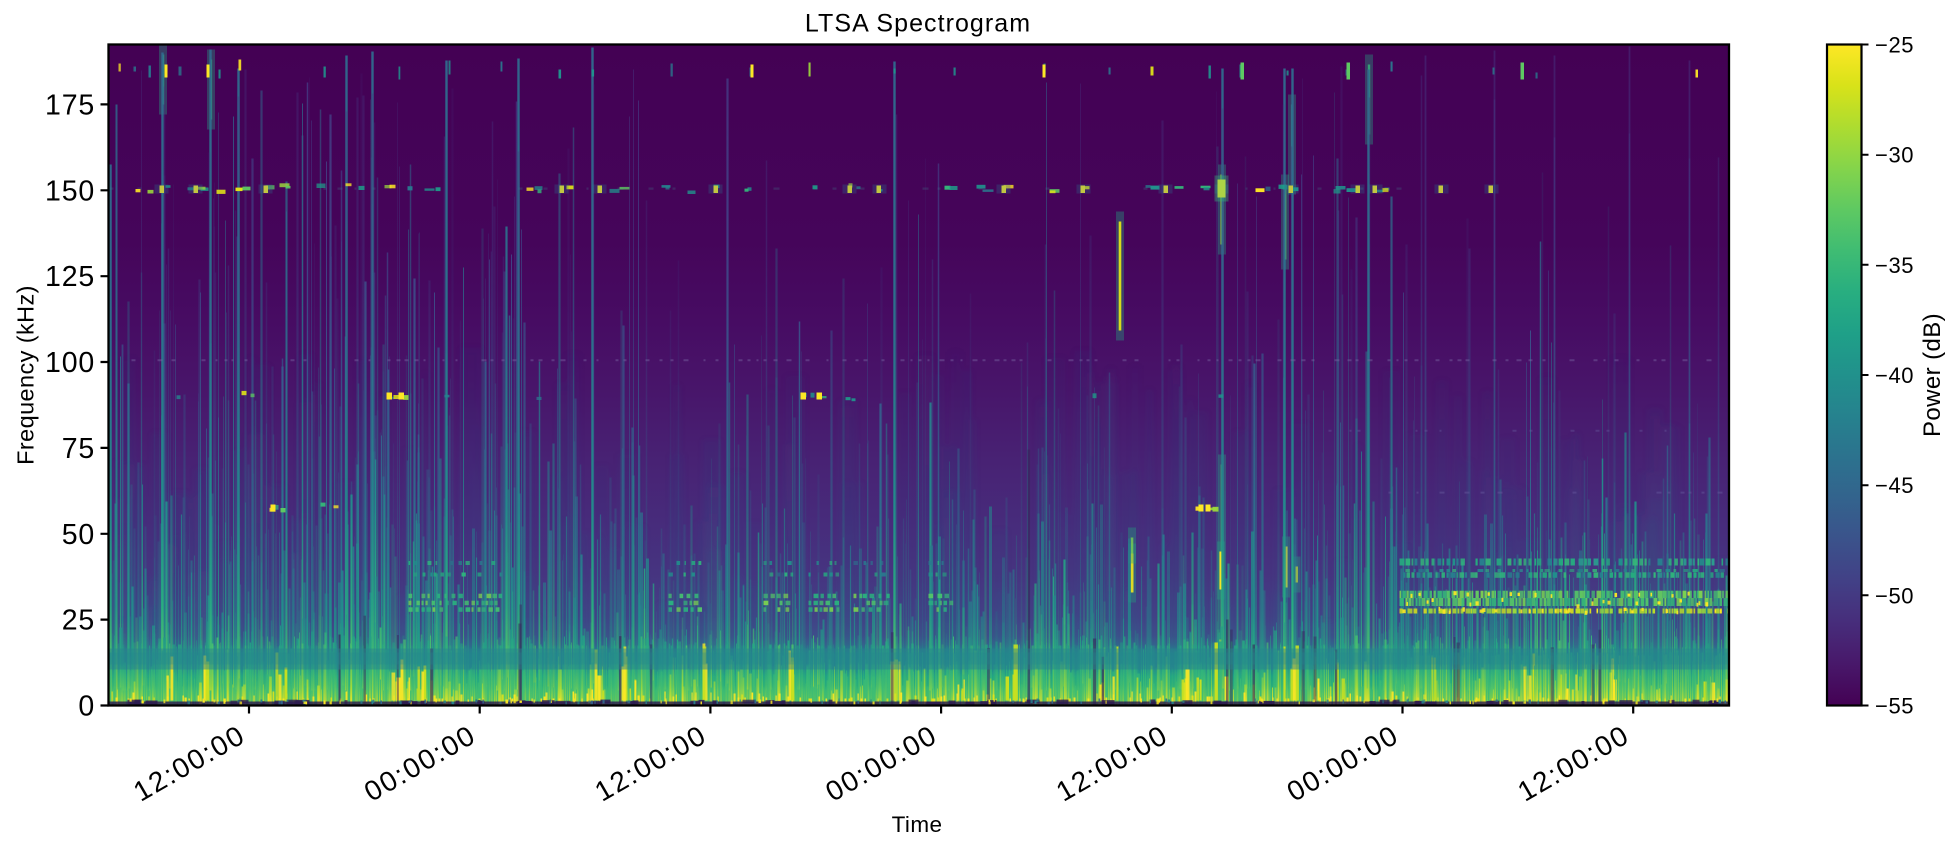  Describe the element at coordinates (78, 535) in the screenshot. I see `svg-text: 50` at that location.